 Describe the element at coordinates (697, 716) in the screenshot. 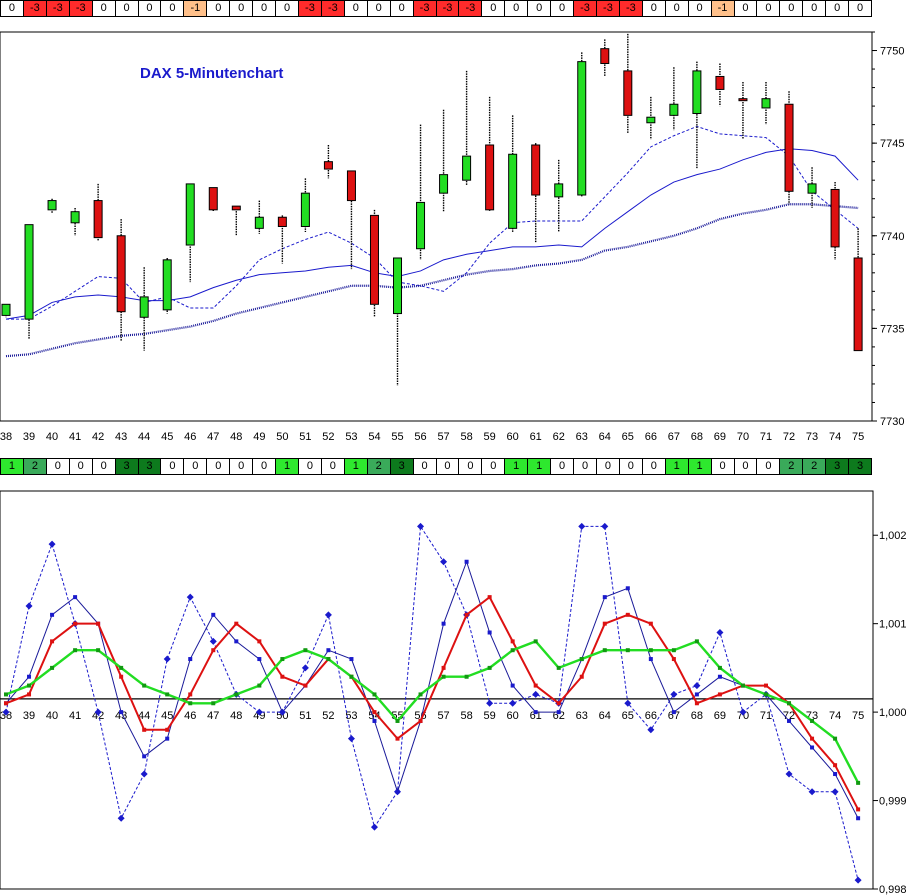

I see `x-tick-label: 68` at that location.